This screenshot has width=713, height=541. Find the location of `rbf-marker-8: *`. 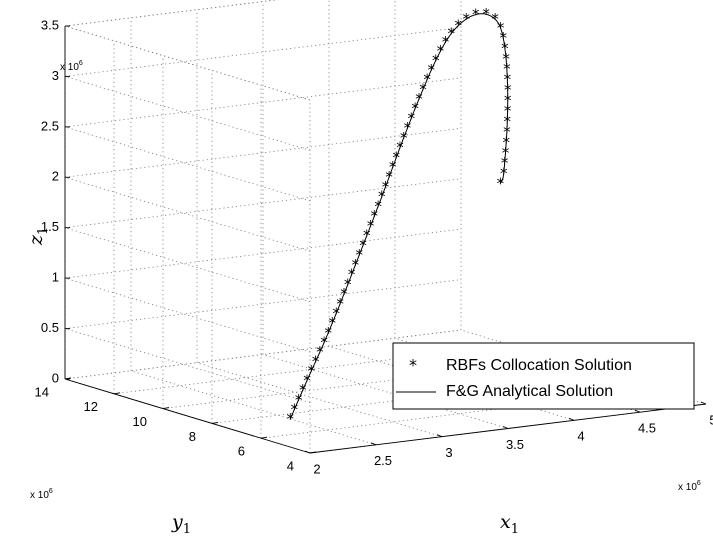

rbf-marker-8: * is located at coordinates (324, 343).